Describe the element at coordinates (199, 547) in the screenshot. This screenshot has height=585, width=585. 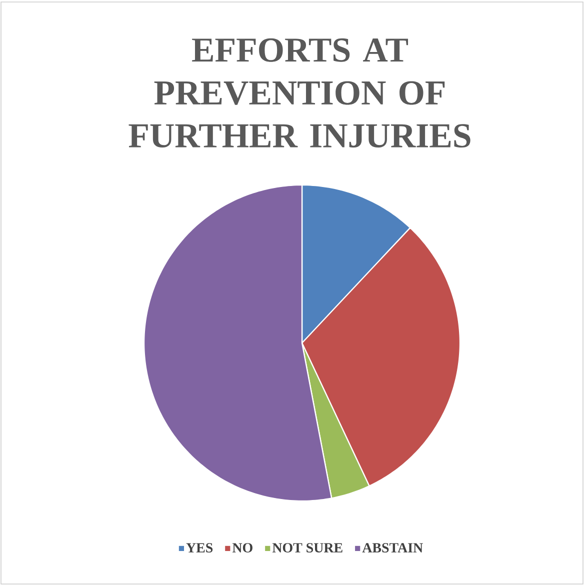
I see `legend-label: YES` at that location.